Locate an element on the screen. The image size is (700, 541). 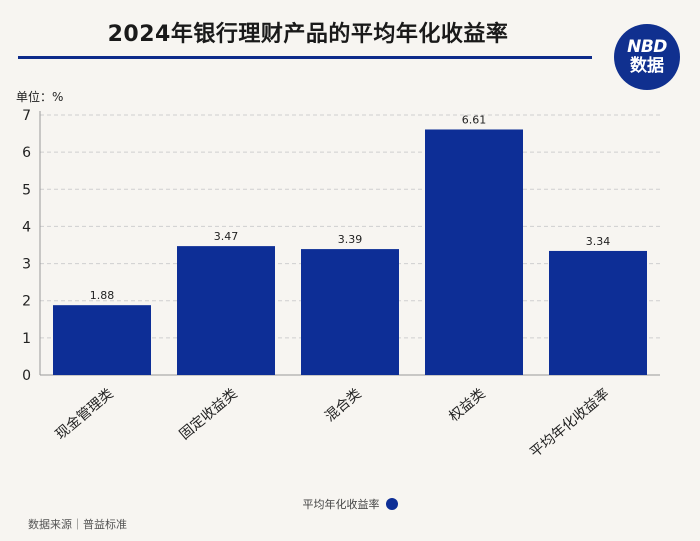
legend-swatch is located at coordinates (391, 504).